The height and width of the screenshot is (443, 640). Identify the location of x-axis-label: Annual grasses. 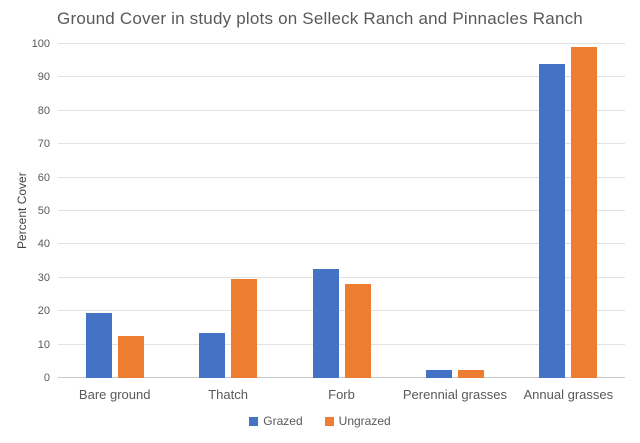
(568, 394).